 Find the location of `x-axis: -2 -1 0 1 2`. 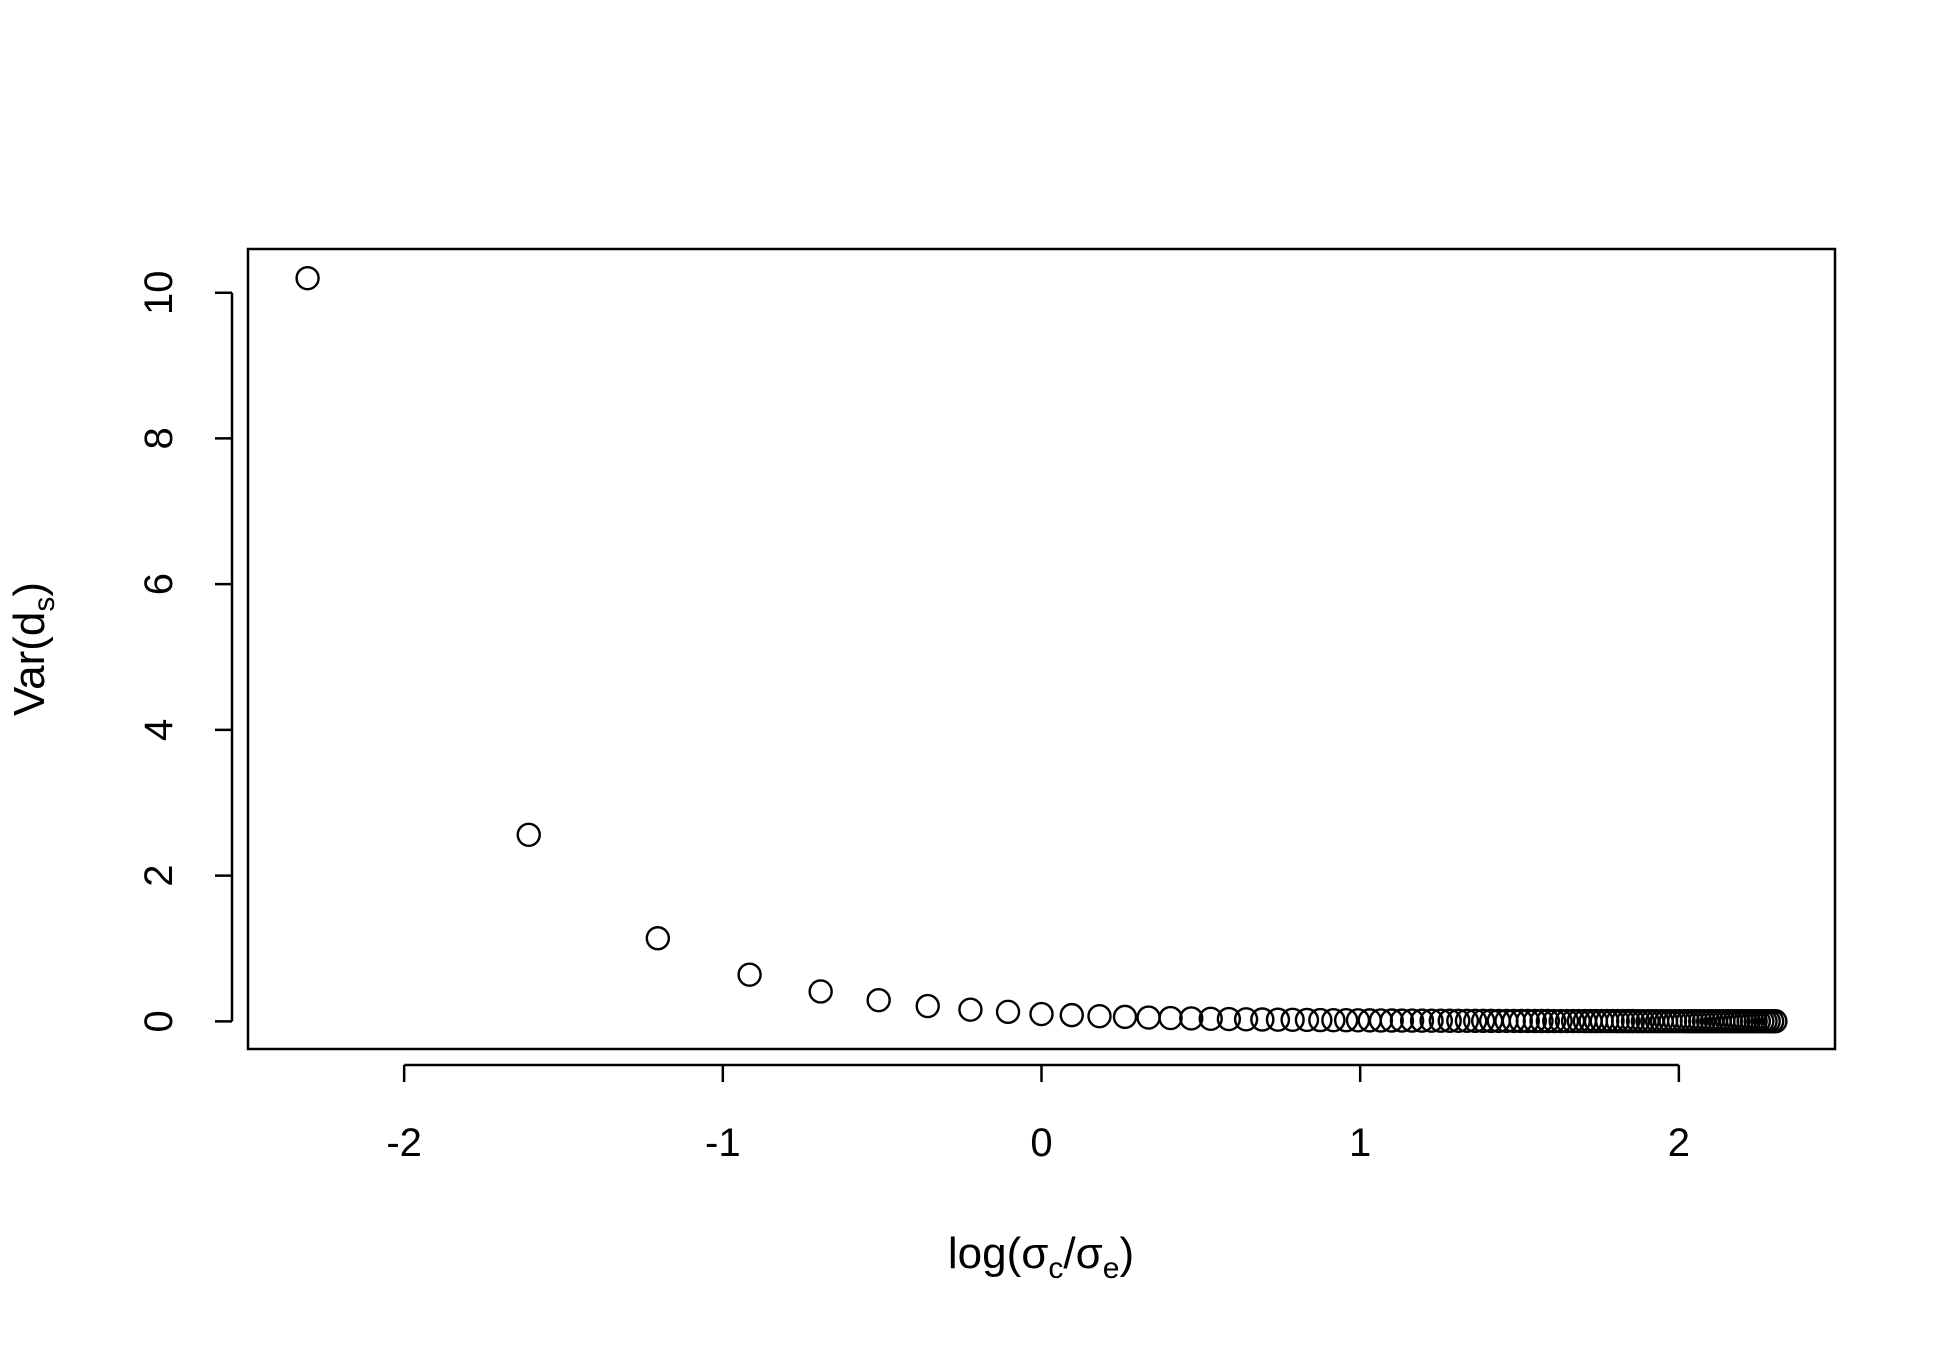

x-axis: -2 -1 0 1 2 is located at coordinates (1038, 1114).